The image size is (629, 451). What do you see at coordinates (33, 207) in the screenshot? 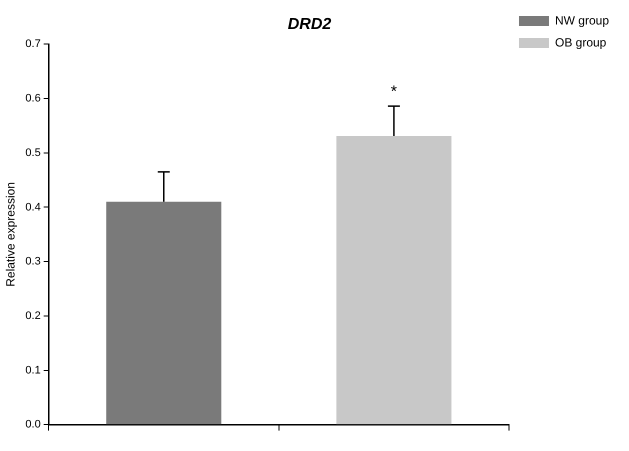
I see `y-tick-label: 0.4` at bounding box center [33, 207].